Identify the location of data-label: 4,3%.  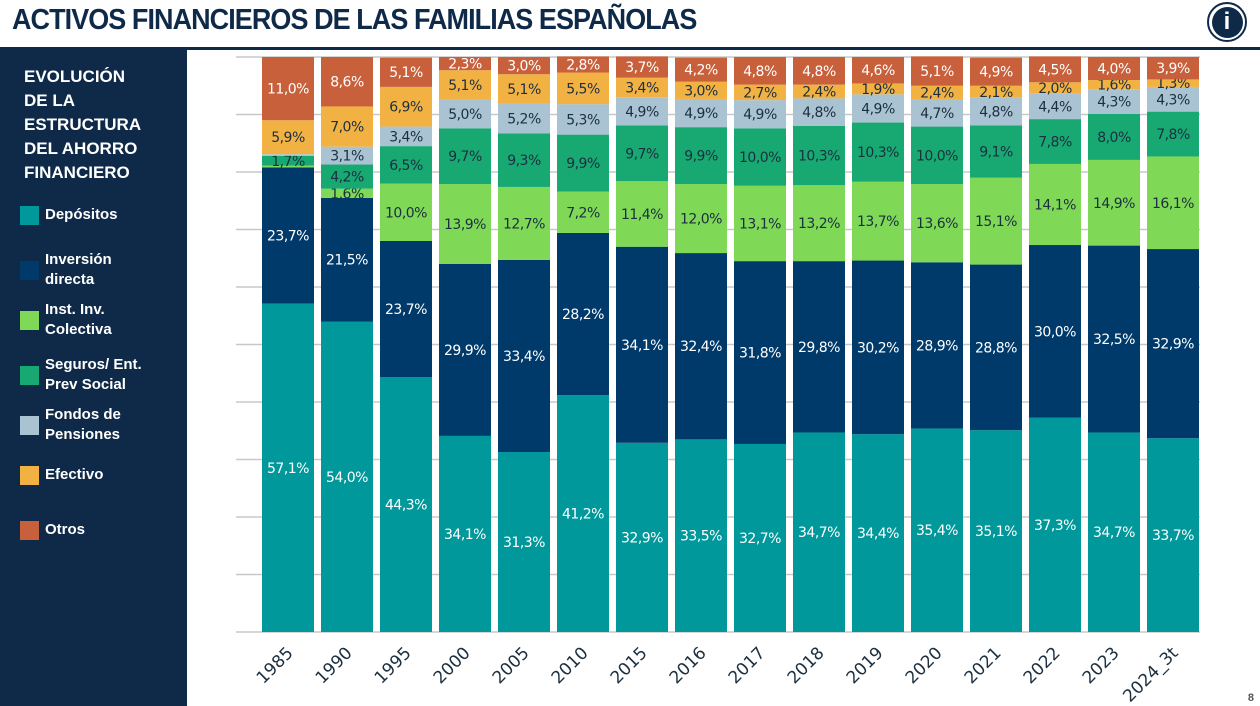
(1173, 100).